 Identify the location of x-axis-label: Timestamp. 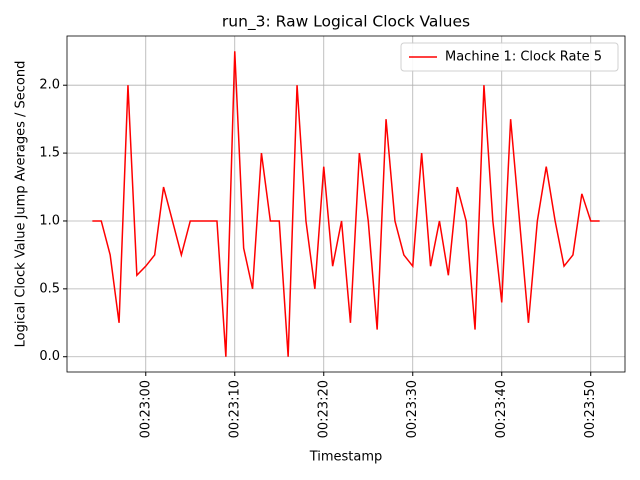
(346, 457).